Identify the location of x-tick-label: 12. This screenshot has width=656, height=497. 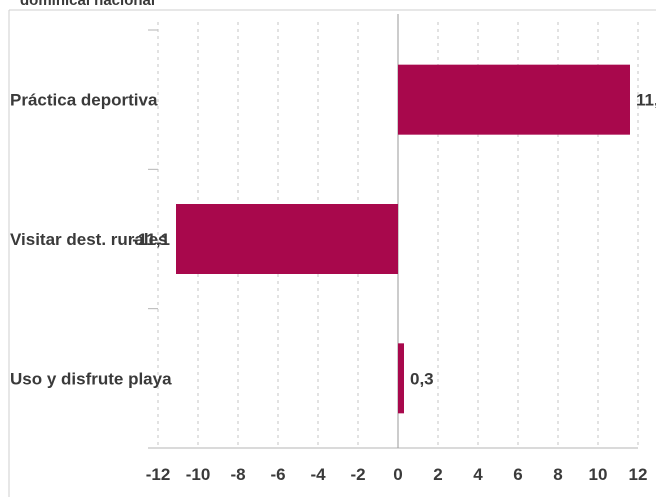
(638, 474).